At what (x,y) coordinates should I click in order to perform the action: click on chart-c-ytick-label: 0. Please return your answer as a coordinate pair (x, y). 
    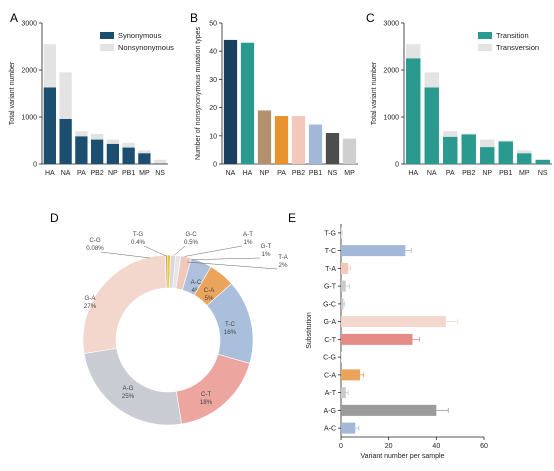
    Looking at the image, I should click on (397, 165).